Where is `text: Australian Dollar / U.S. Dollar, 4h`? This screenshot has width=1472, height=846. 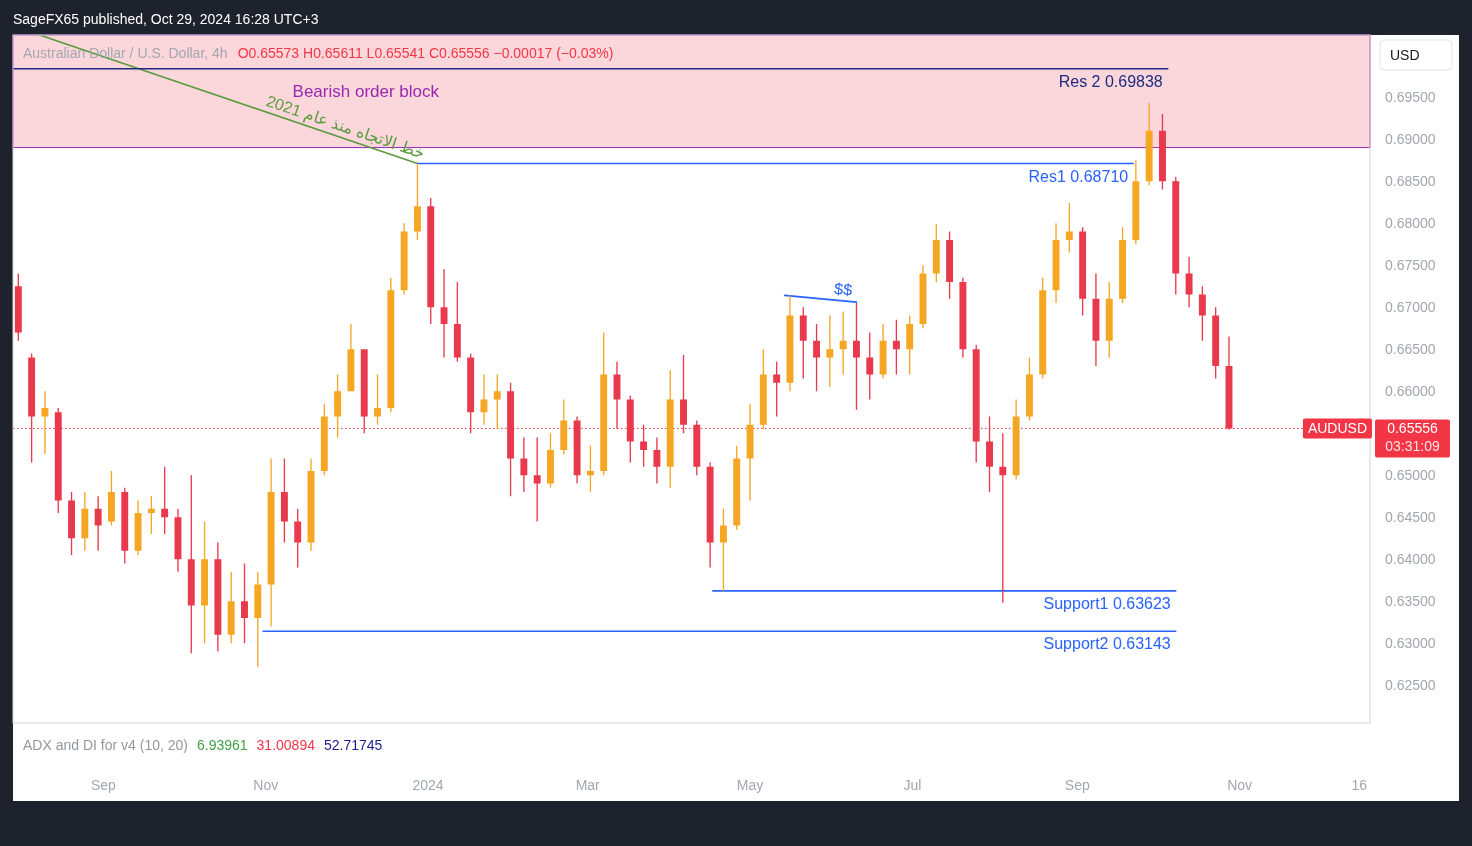 text: Australian Dollar / U.S. Dollar, 4h is located at coordinates (125, 53).